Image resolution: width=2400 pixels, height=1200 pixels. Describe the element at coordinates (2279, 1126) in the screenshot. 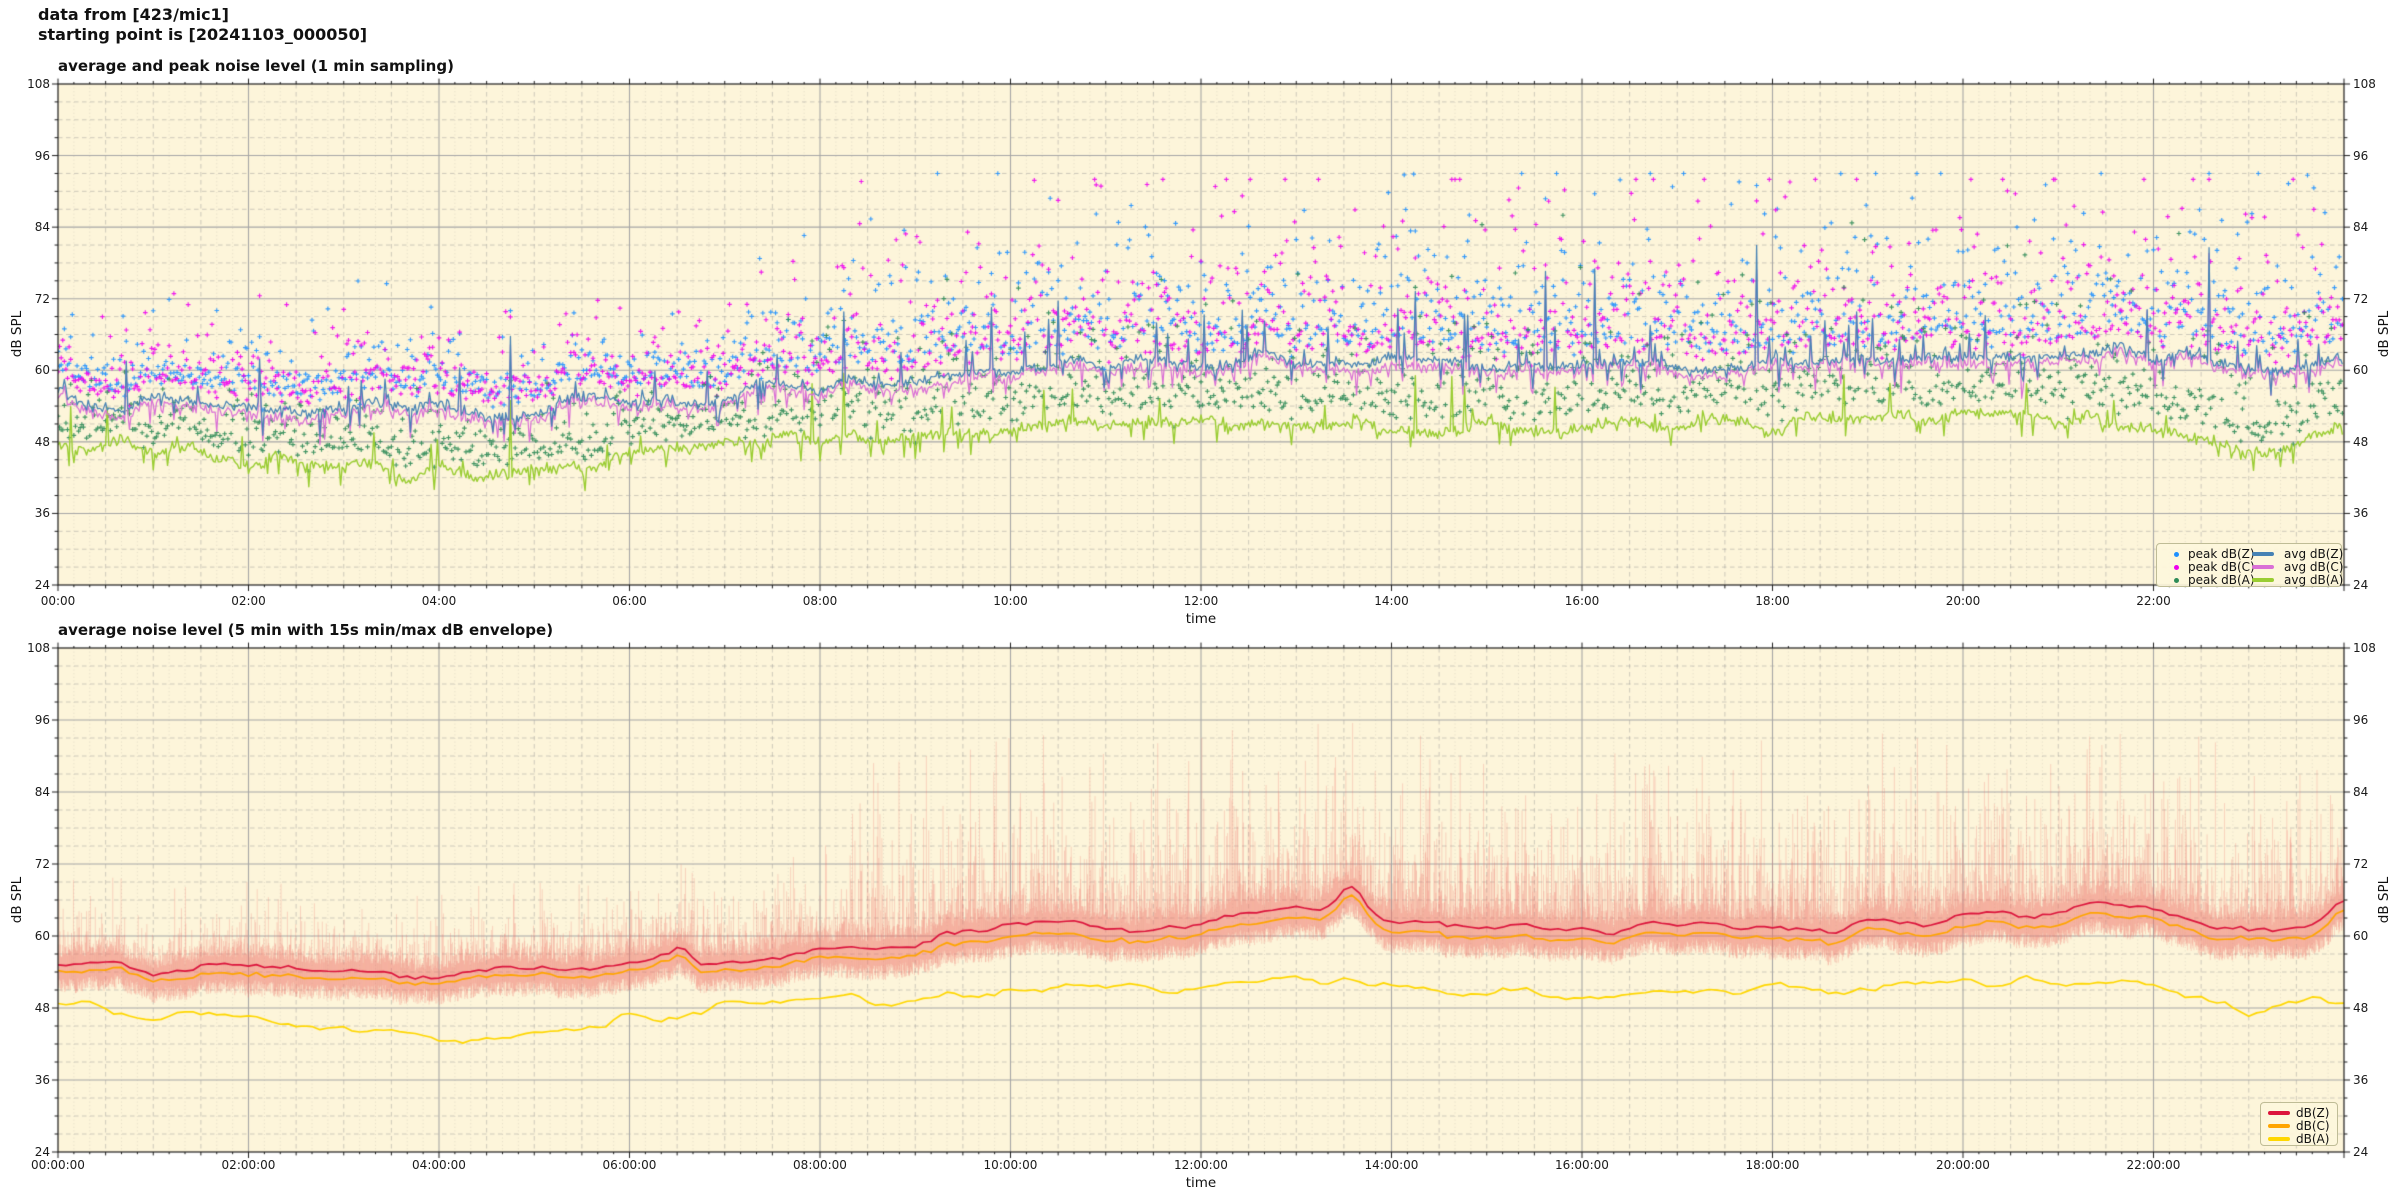

I see `dbc-line-icon` at that location.